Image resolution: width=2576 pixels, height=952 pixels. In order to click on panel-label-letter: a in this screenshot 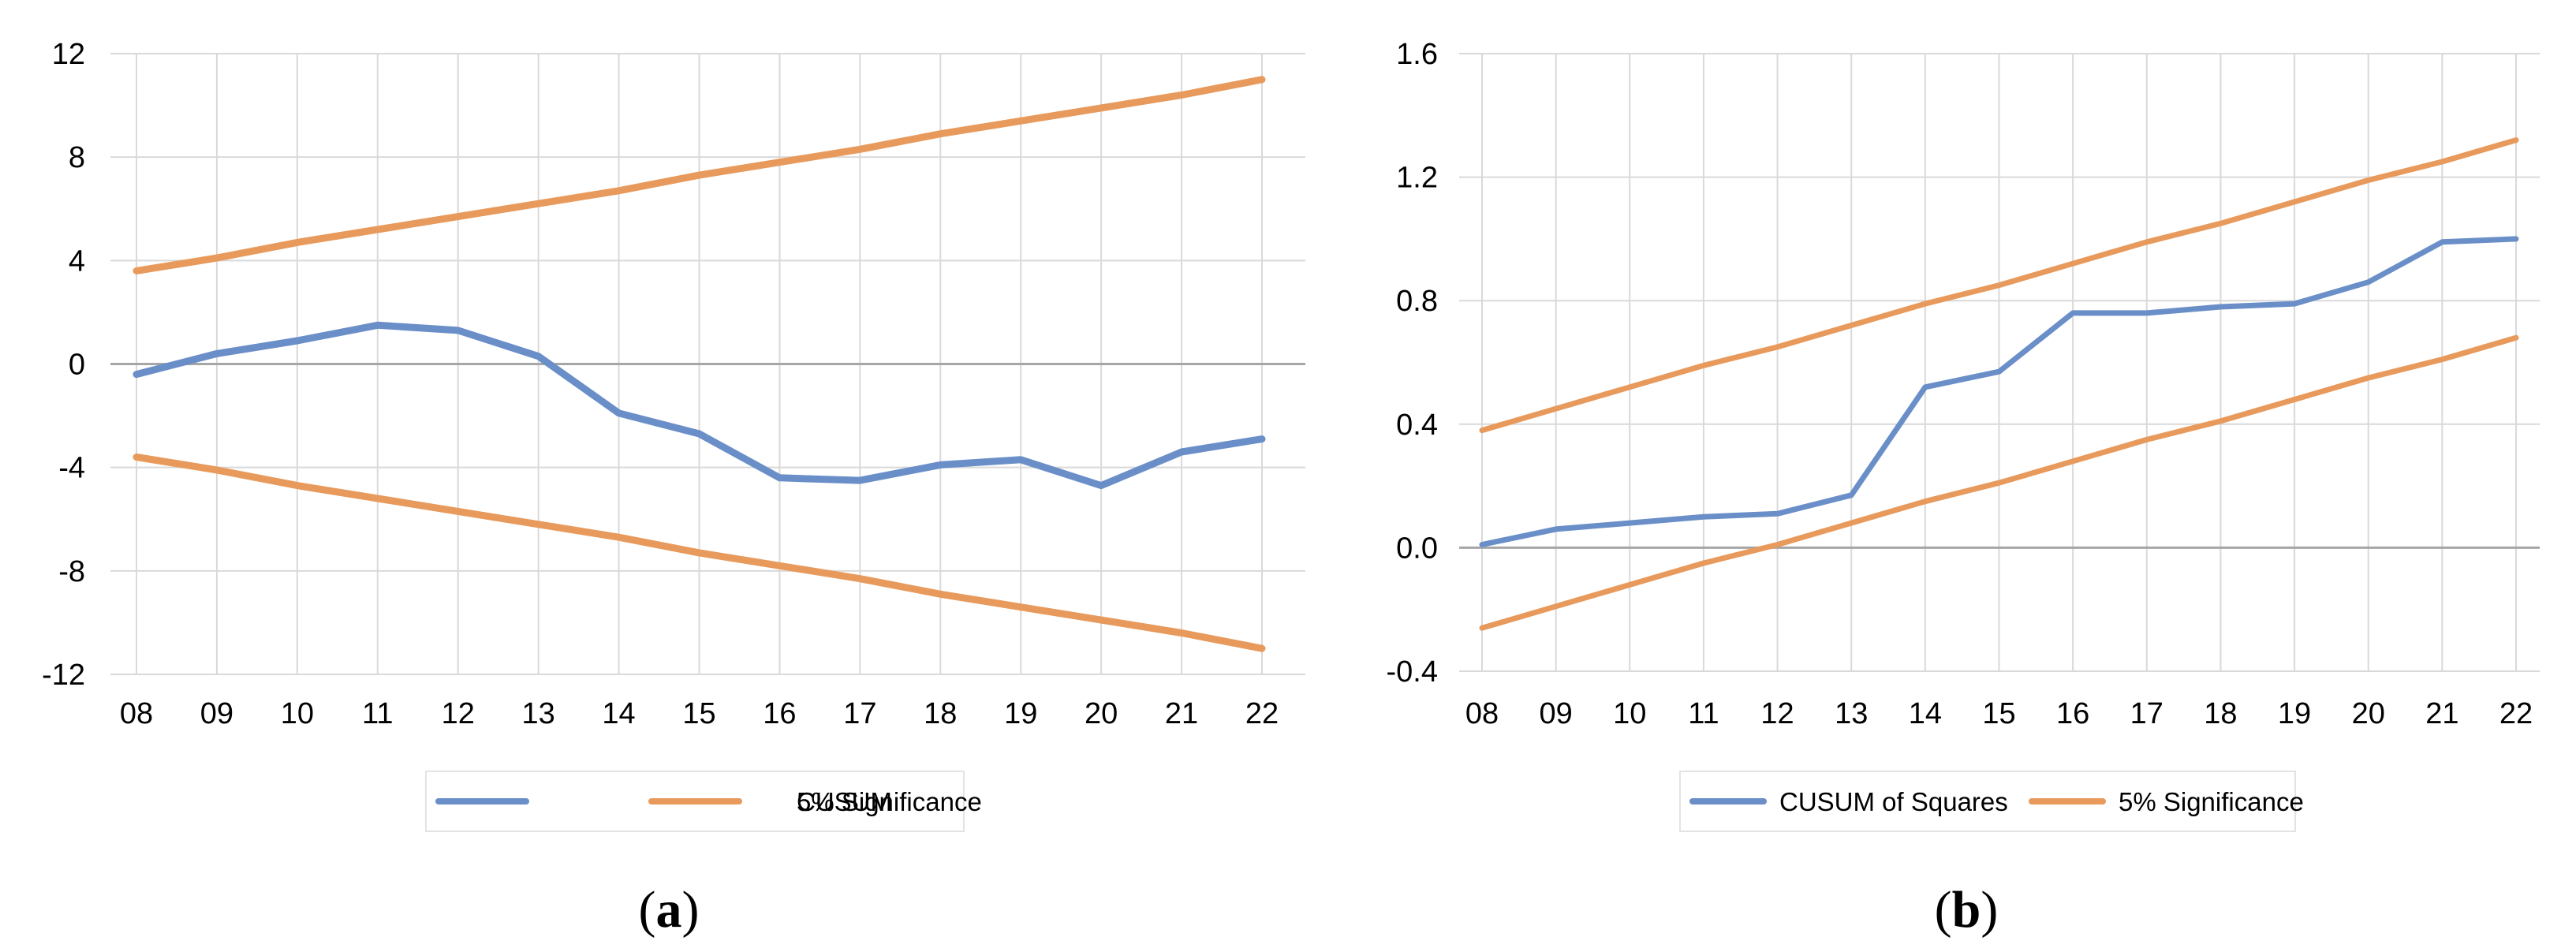, I will do `click(669, 910)`.